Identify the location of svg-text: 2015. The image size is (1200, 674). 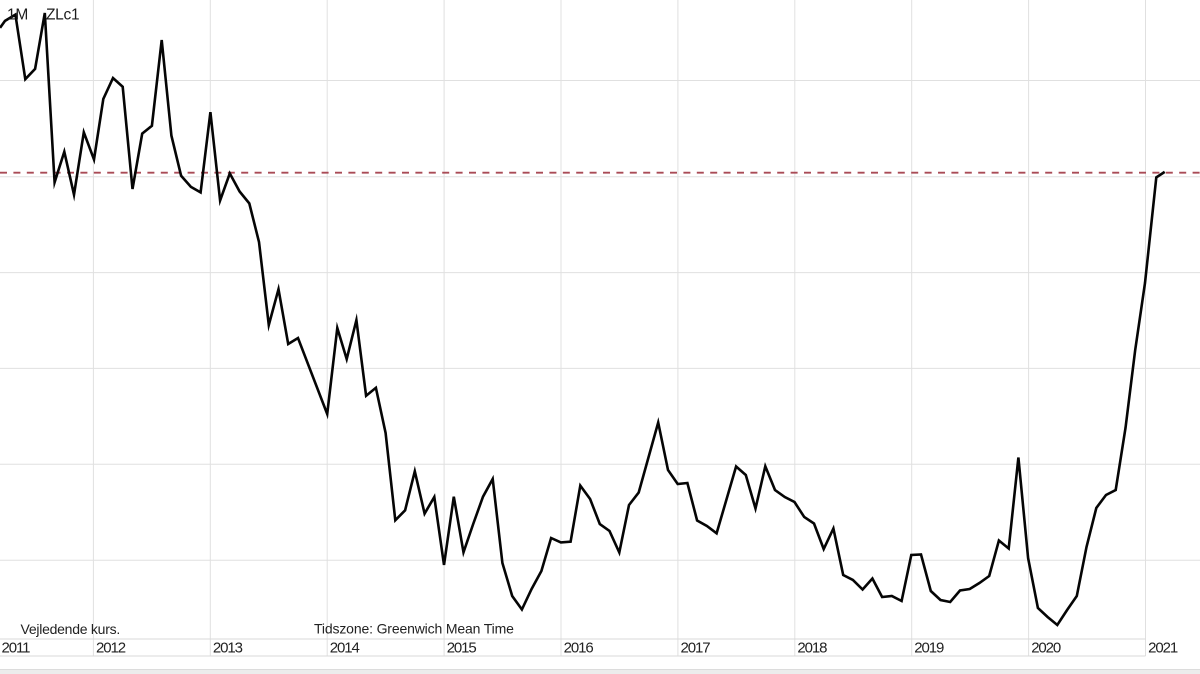
(462, 648).